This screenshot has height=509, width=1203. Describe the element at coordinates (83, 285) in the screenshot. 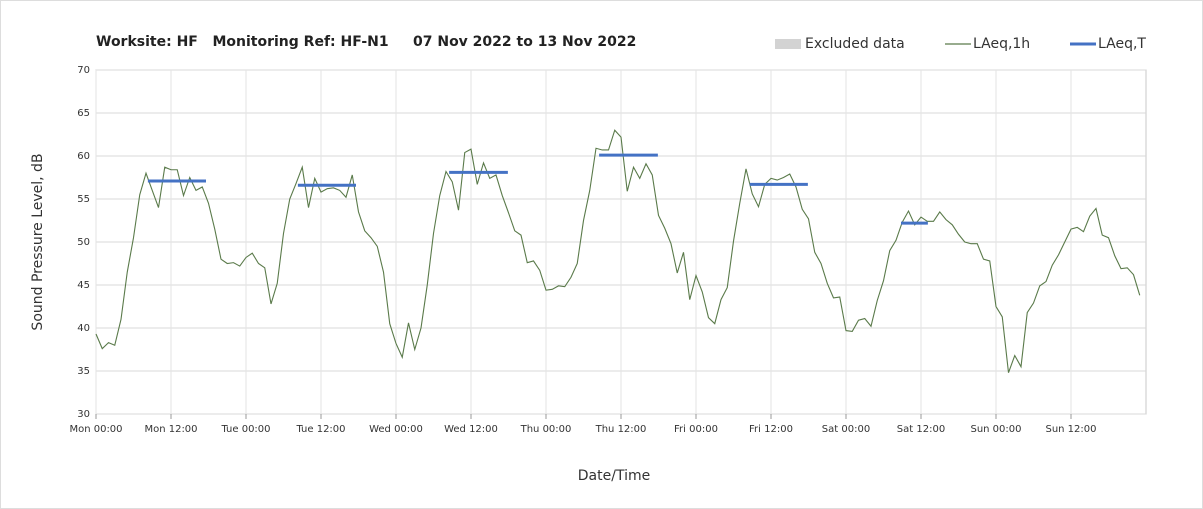

I see `y-tick-label: 45` at that location.